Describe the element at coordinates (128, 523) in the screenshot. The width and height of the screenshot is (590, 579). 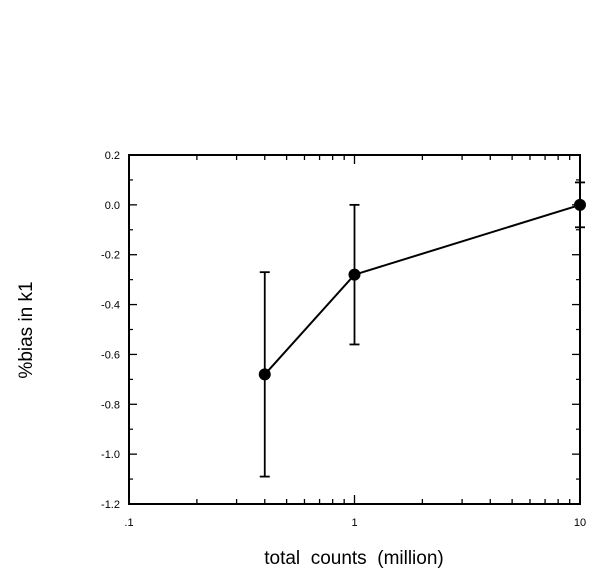
I see `x-tick-label: .1` at that location.